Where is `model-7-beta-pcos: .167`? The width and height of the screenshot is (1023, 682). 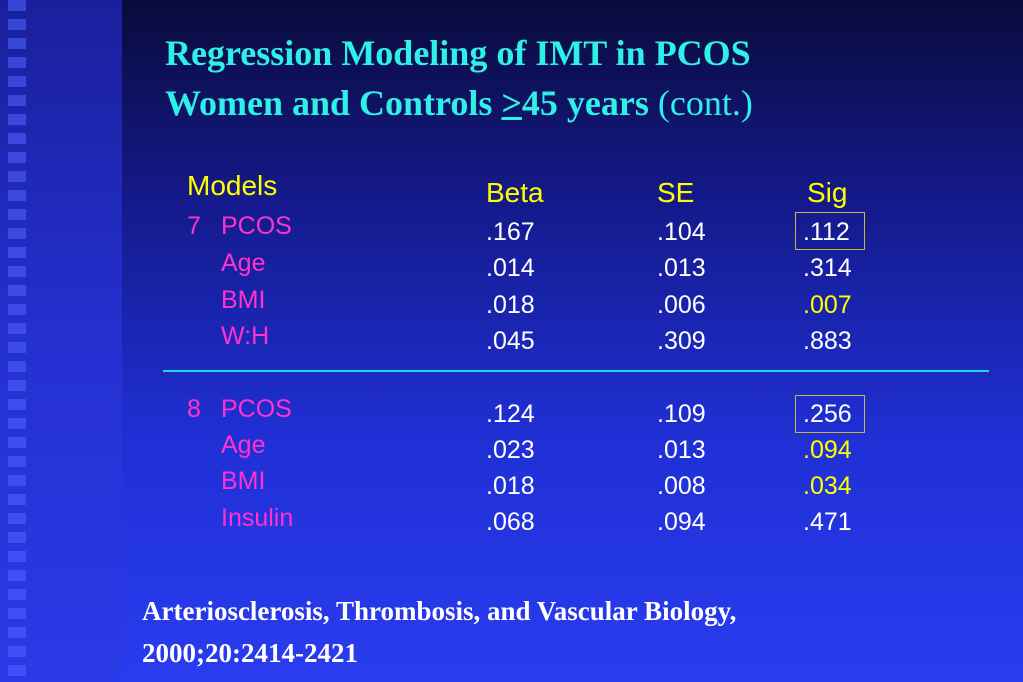
model-7-beta-pcos: .167 is located at coordinates (510, 232).